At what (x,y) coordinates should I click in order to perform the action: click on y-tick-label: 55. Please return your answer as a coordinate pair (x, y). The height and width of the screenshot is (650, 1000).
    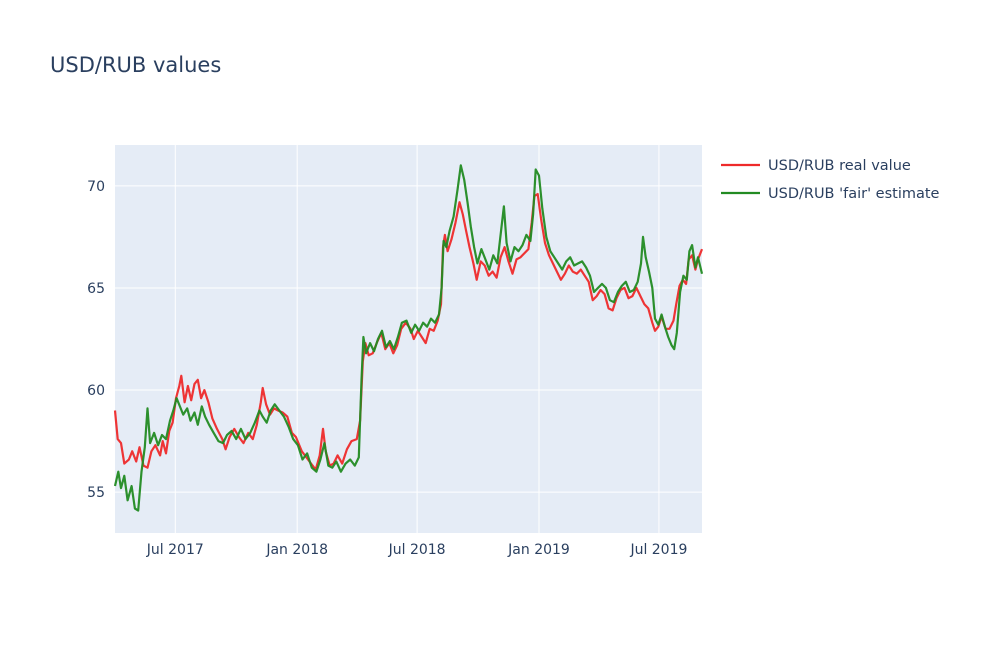
    Looking at the image, I should click on (96, 493).